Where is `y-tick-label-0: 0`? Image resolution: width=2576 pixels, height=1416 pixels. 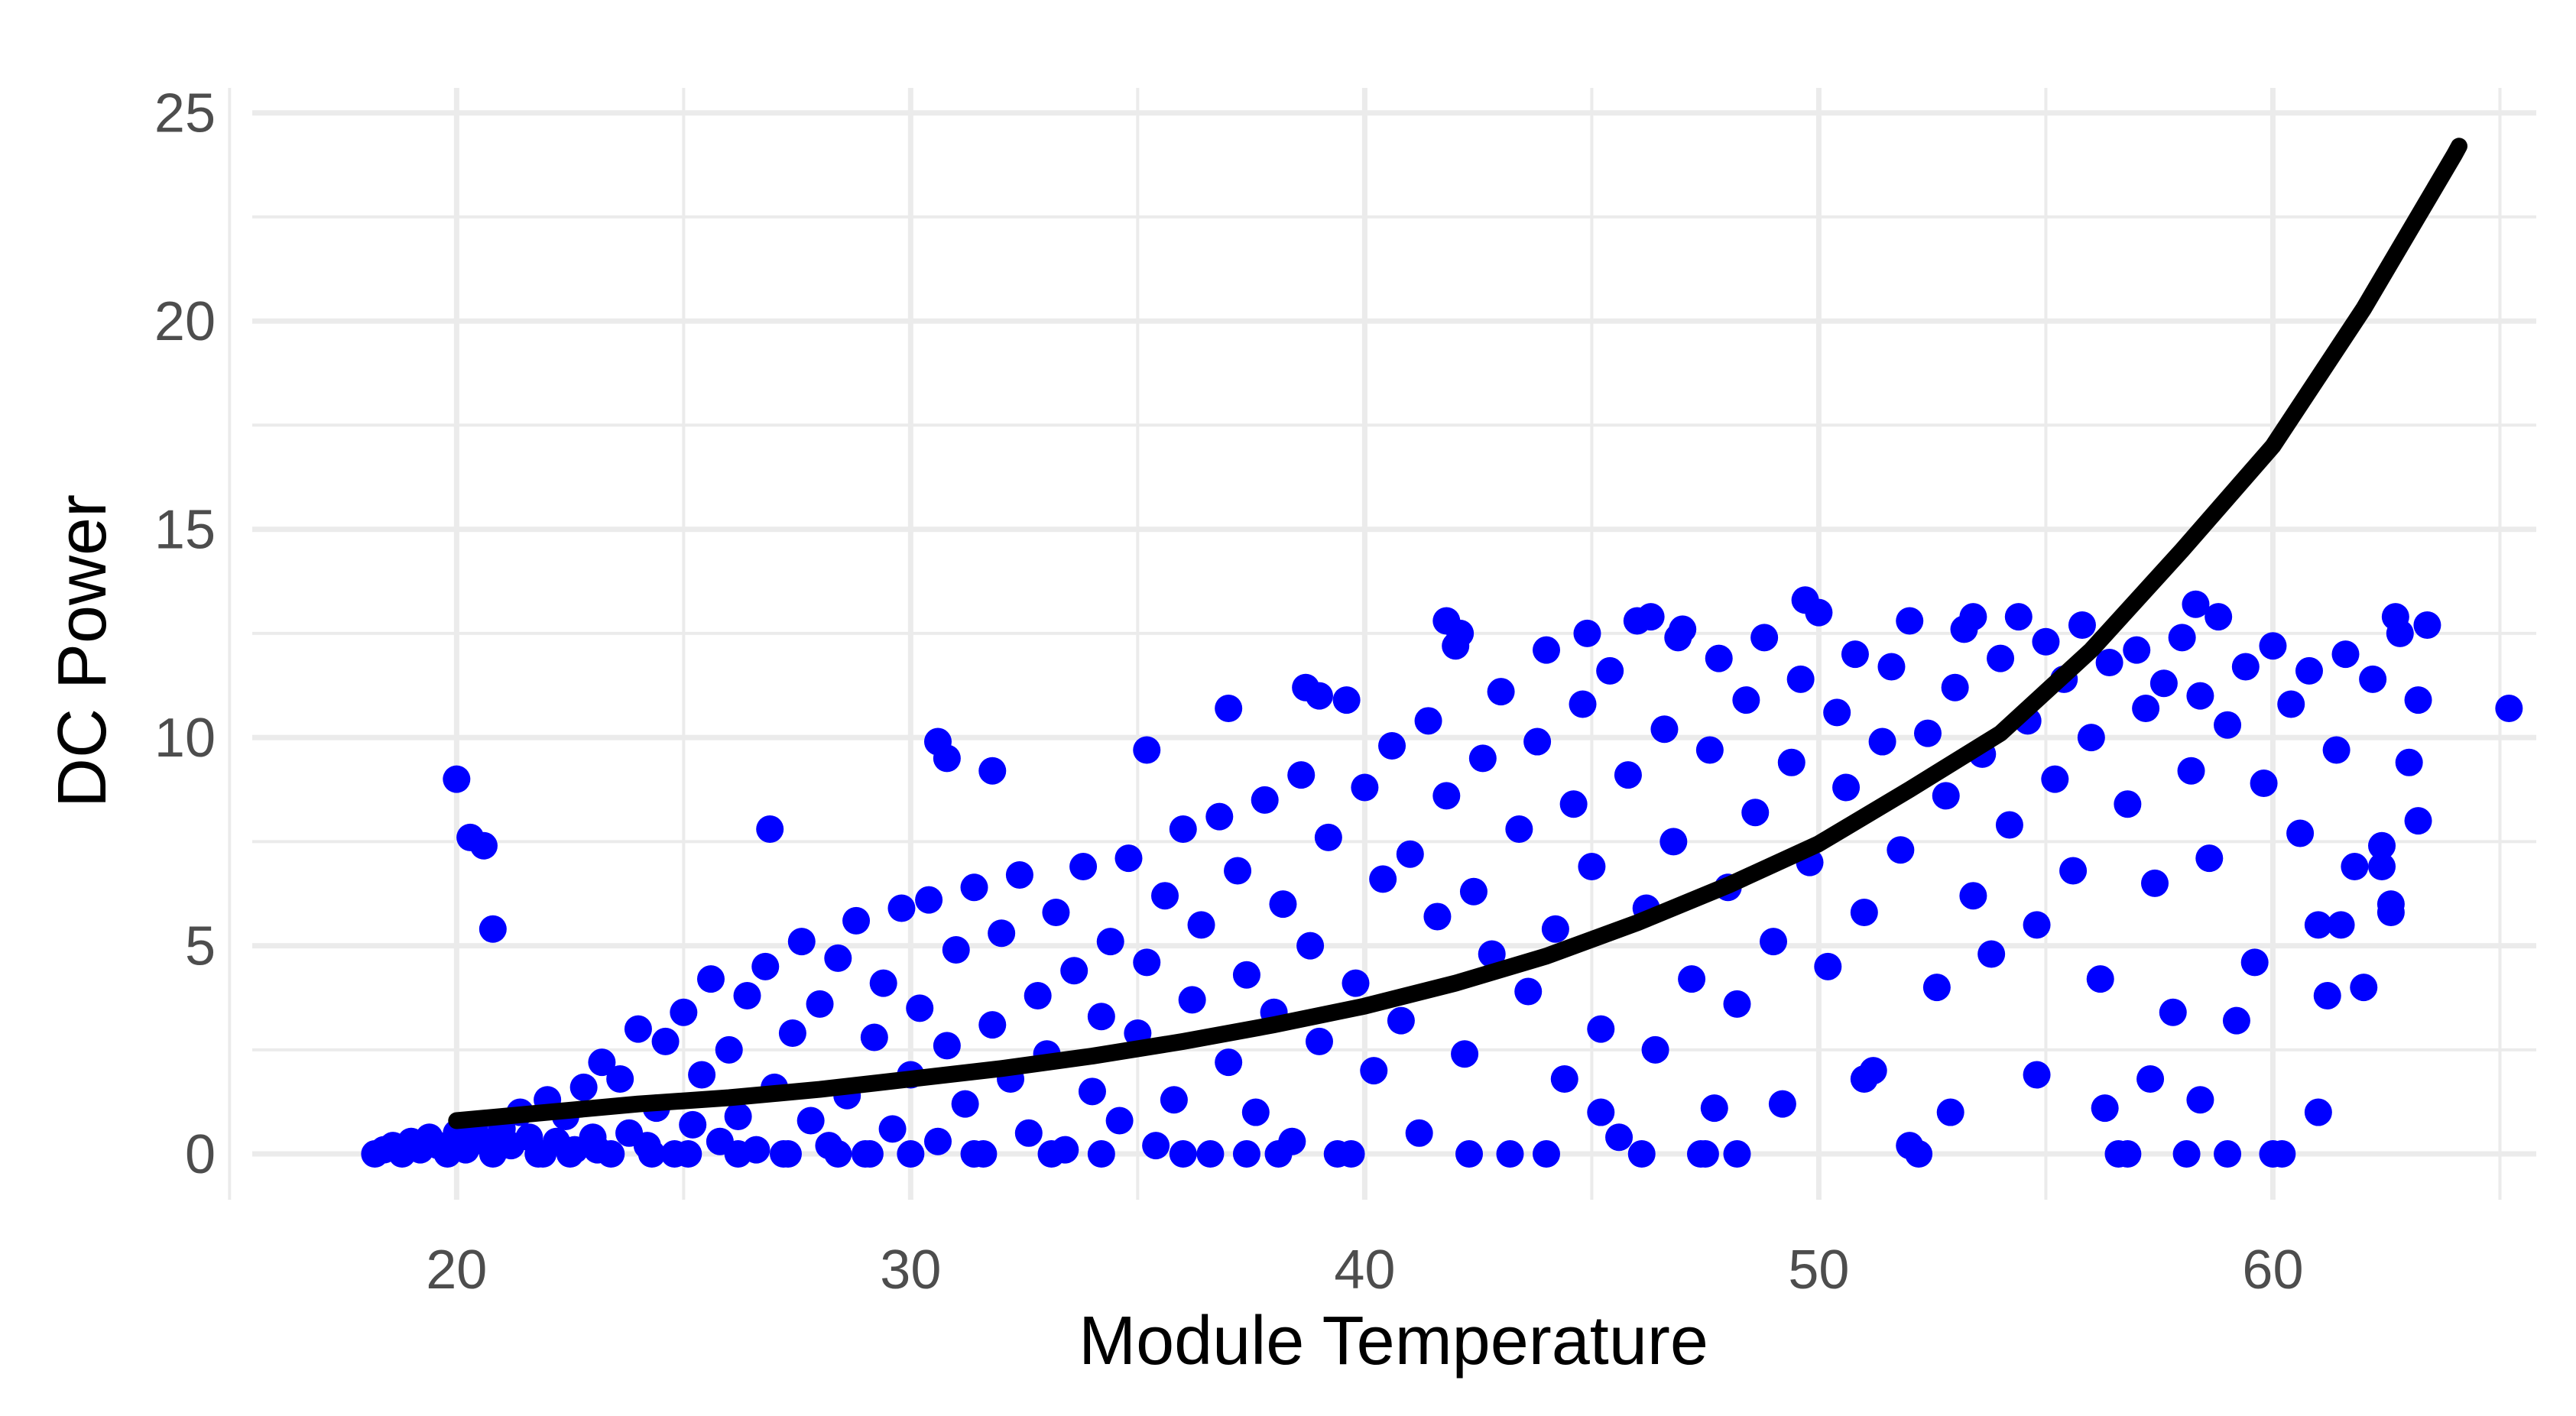
y-tick-label-0: 0 is located at coordinates (200, 1154).